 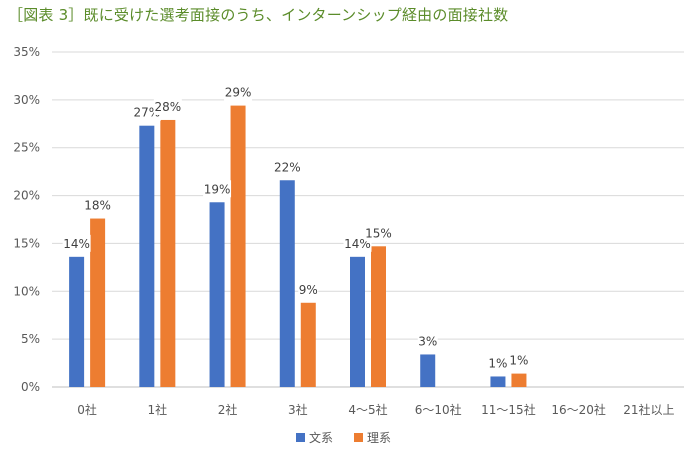 I want to click on y-tick-label: 5%, so click(x=30, y=339).